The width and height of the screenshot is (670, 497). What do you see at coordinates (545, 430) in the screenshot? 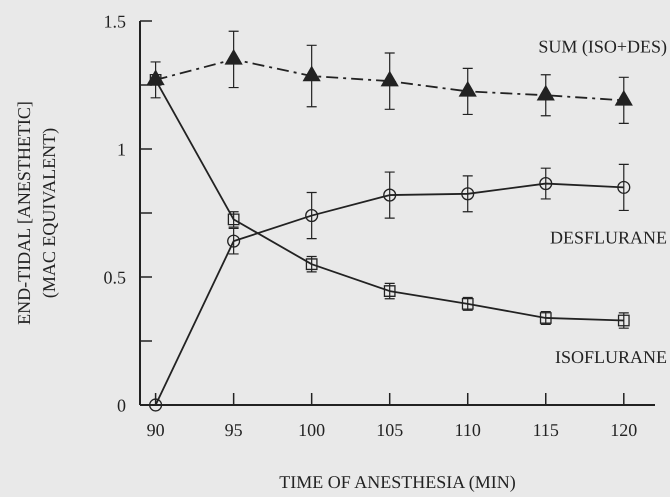
I see `x-tick-label: 115` at bounding box center [545, 430].